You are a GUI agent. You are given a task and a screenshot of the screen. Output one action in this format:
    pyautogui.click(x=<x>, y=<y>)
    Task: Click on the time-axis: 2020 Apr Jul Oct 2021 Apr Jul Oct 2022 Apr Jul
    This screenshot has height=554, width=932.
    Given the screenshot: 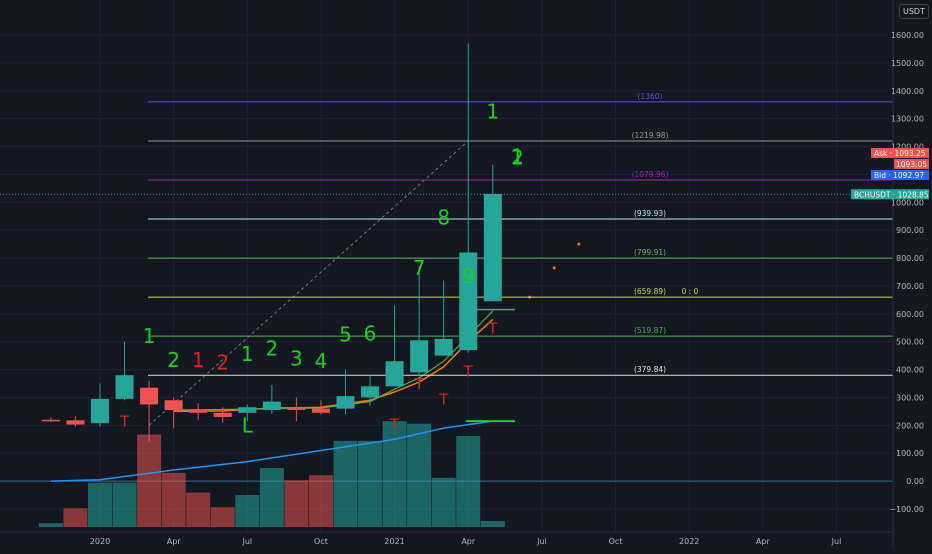 What is the action you would take?
    pyautogui.click(x=446, y=538)
    